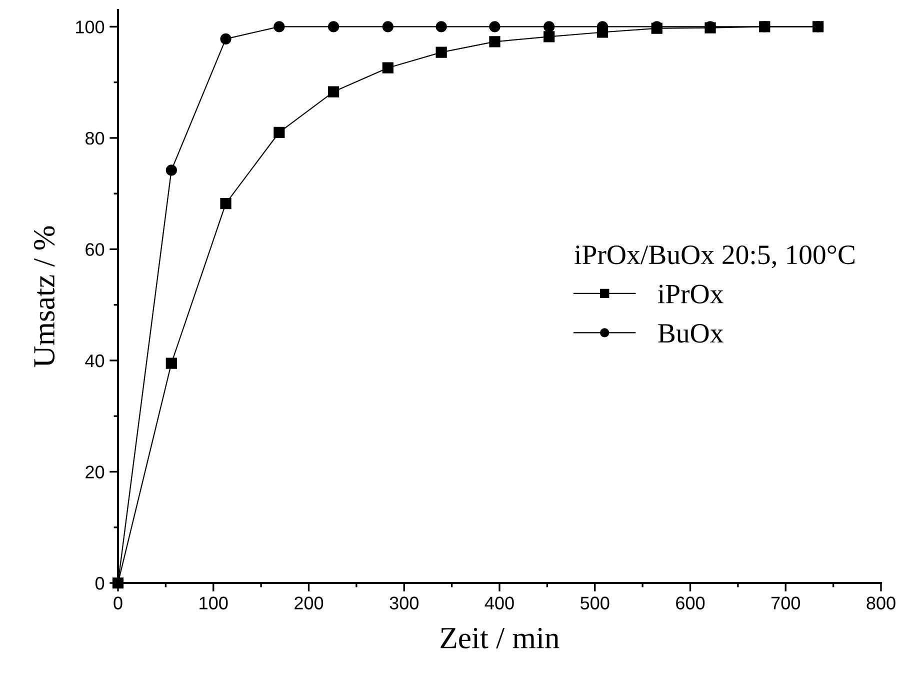 The image size is (914, 676). Describe the element at coordinates (118, 603) in the screenshot. I see `x-tick-label: 0` at that location.